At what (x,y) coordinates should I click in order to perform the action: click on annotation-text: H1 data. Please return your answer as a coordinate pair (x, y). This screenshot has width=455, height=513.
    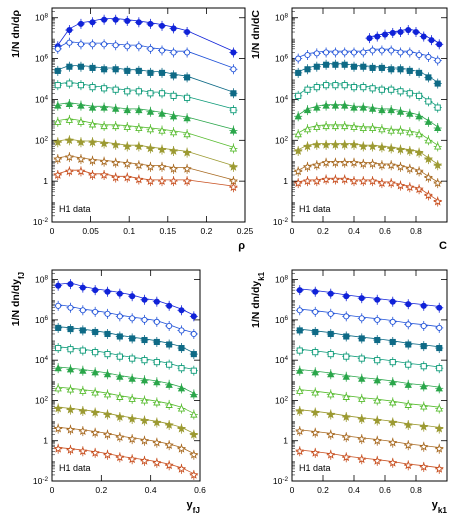
    Looking at the image, I should click on (315, 209).